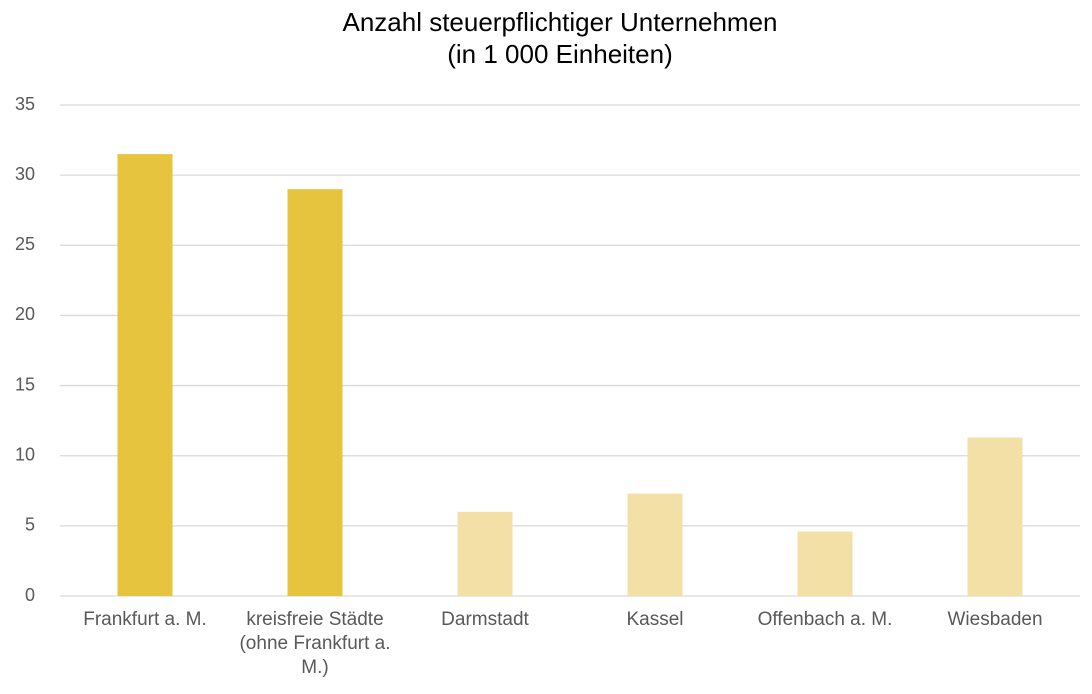 This screenshot has width=1092, height=694. What do you see at coordinates (145, 619) in the screenshot?
I see `x-tick-label: Frankfurt a. M.` at bounding box center [145, 619].